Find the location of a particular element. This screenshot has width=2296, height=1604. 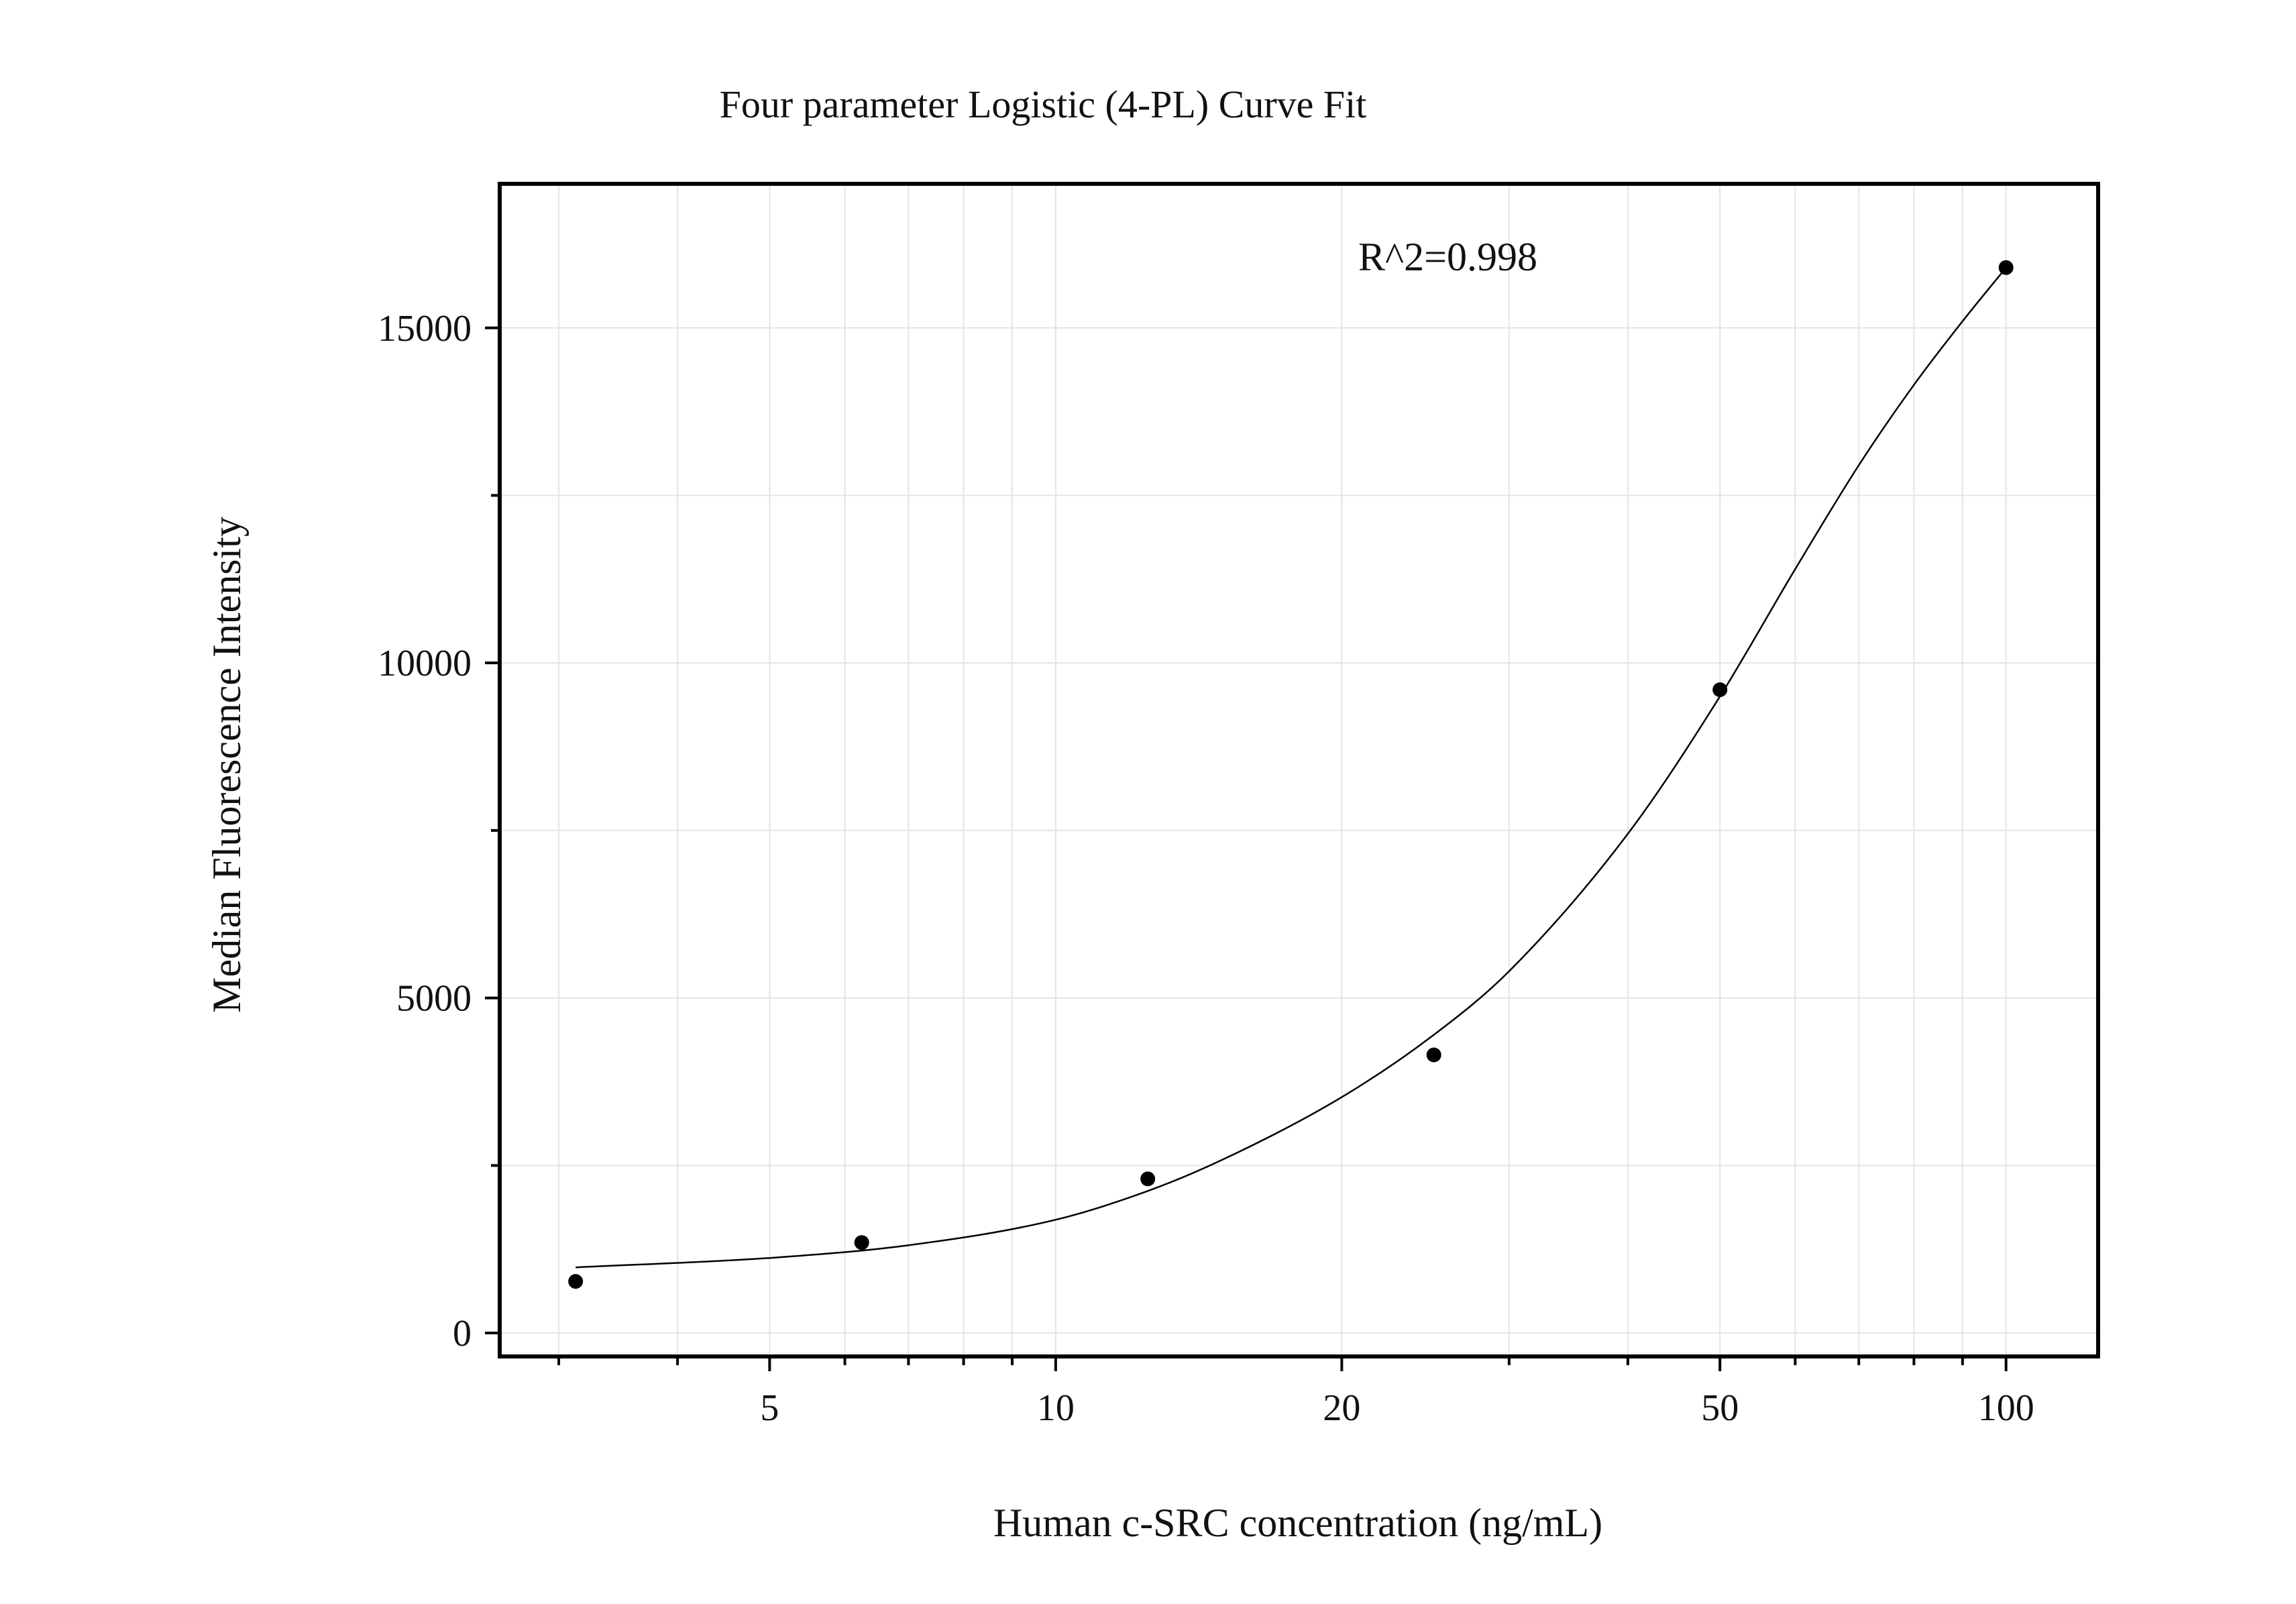

chart-title: Four parameter Logistic (4-PL) Curve Fit is located at coordinates (1043, 104).